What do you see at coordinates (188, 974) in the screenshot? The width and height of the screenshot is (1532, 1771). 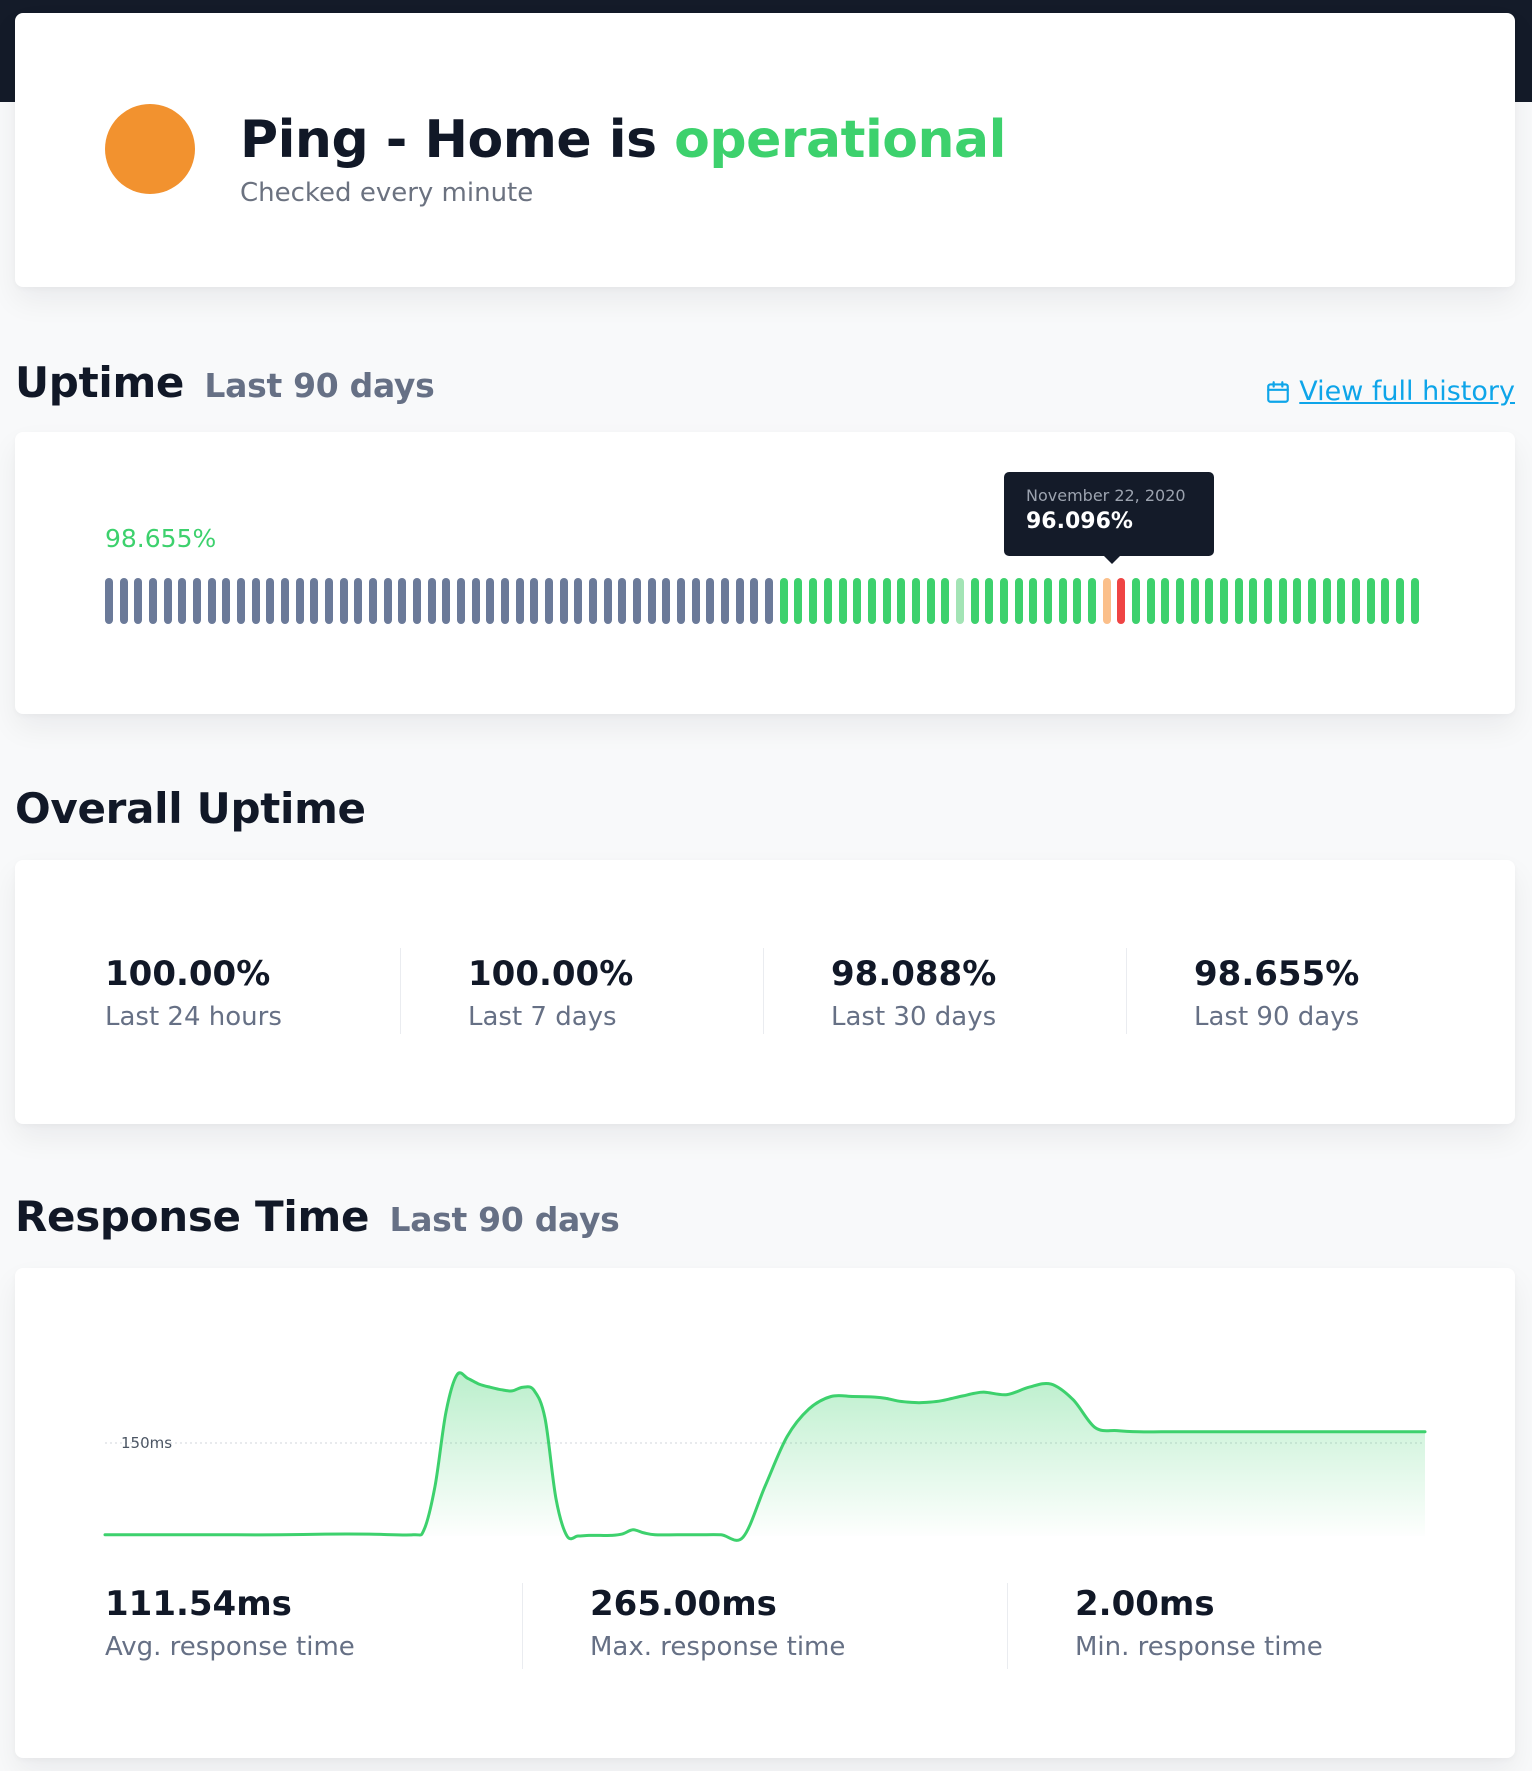 I see `uptime-stat-value: 100.00%` at bounding box center [188, 974].